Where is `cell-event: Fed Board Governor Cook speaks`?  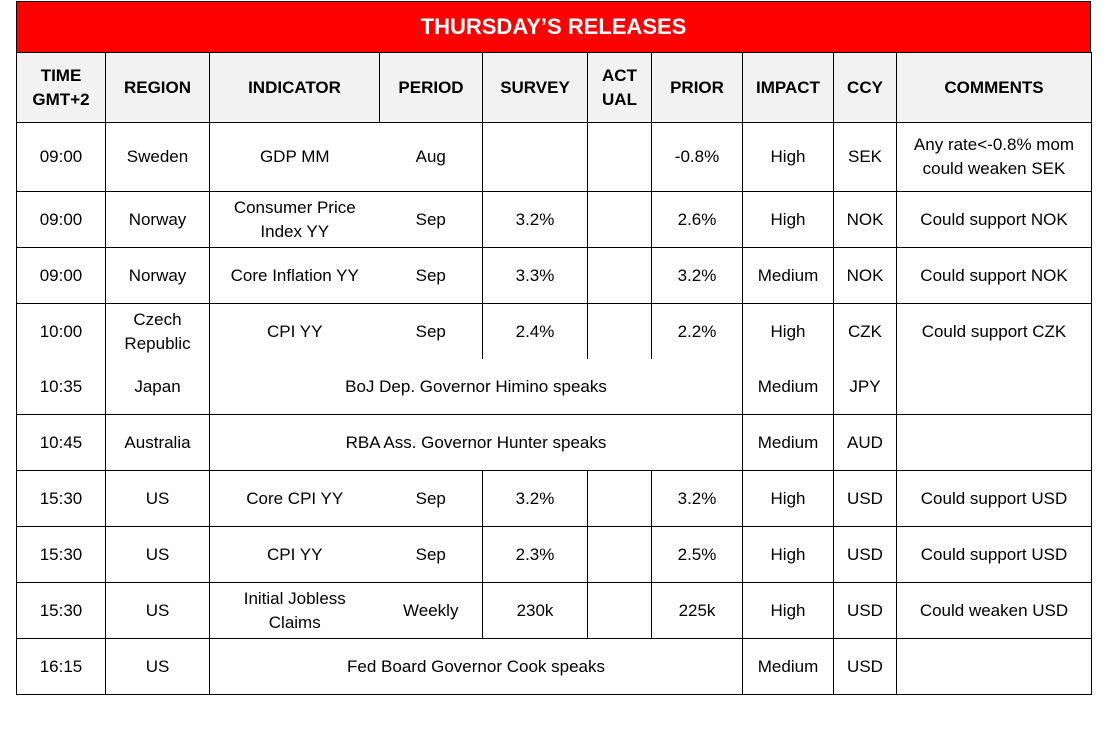
cell-event: Fed Board Governor Cook speaks is located at coordinates (476, 666).